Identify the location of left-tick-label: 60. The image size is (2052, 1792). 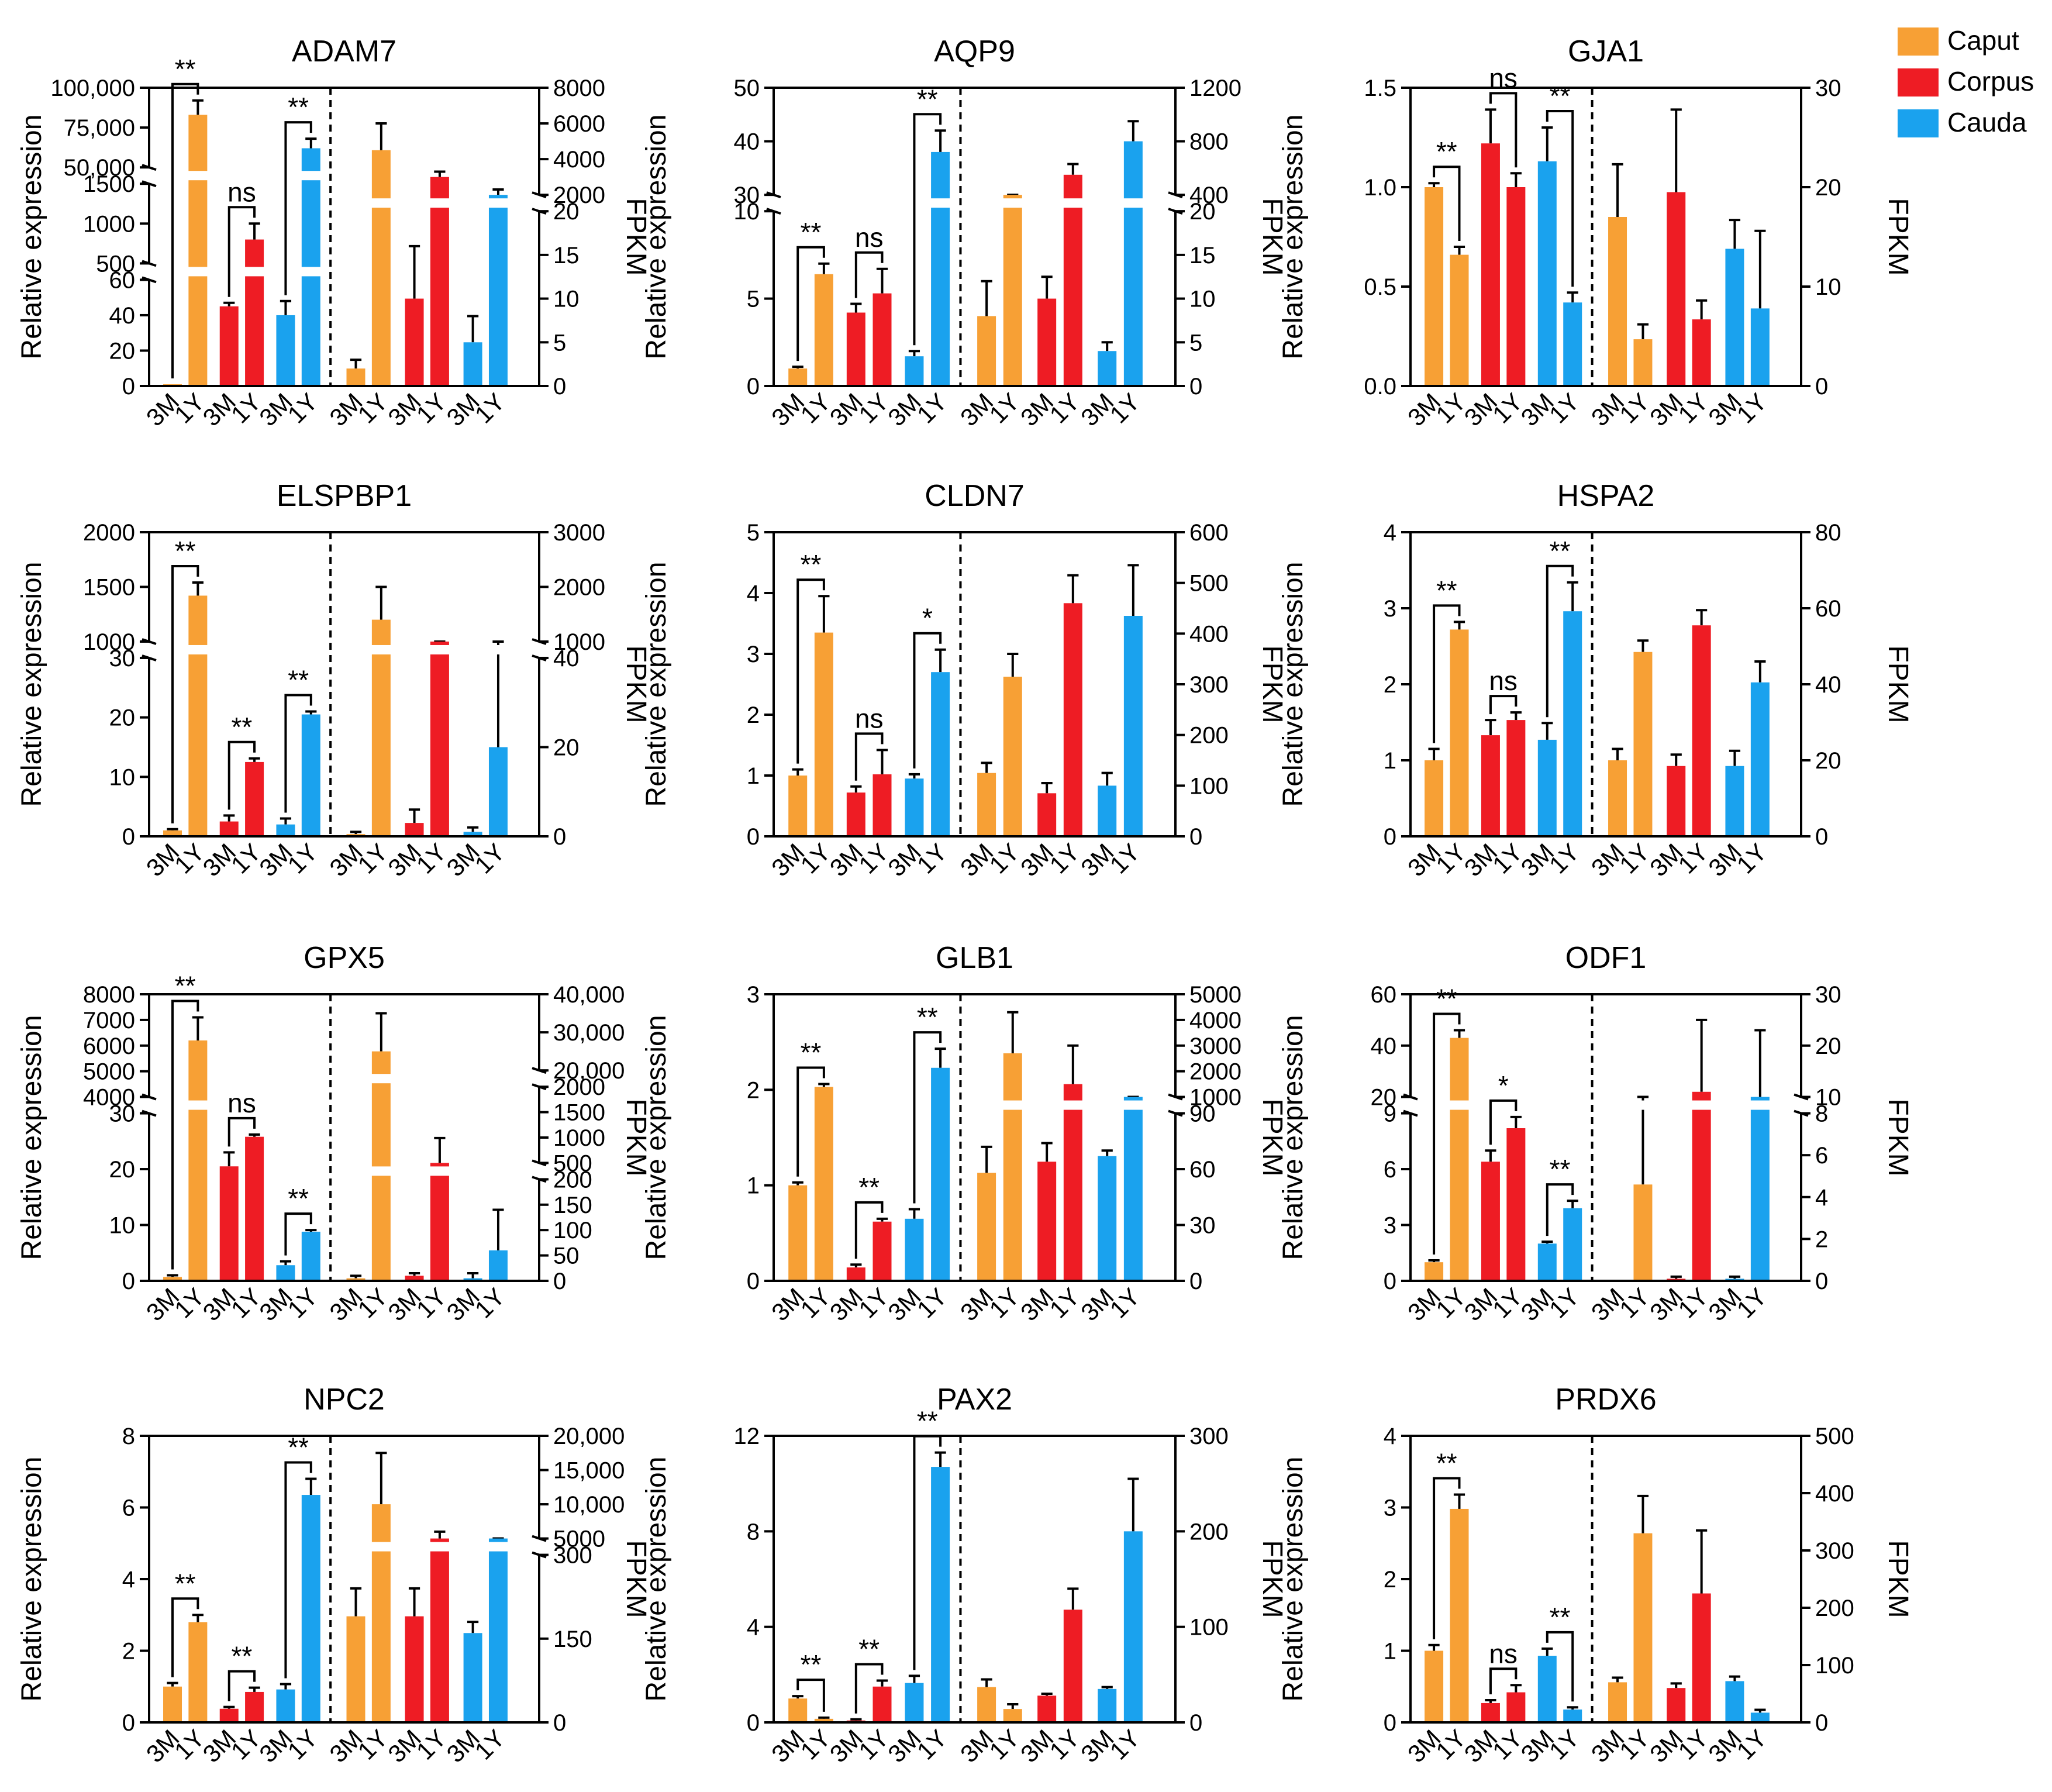
(1384, 995).